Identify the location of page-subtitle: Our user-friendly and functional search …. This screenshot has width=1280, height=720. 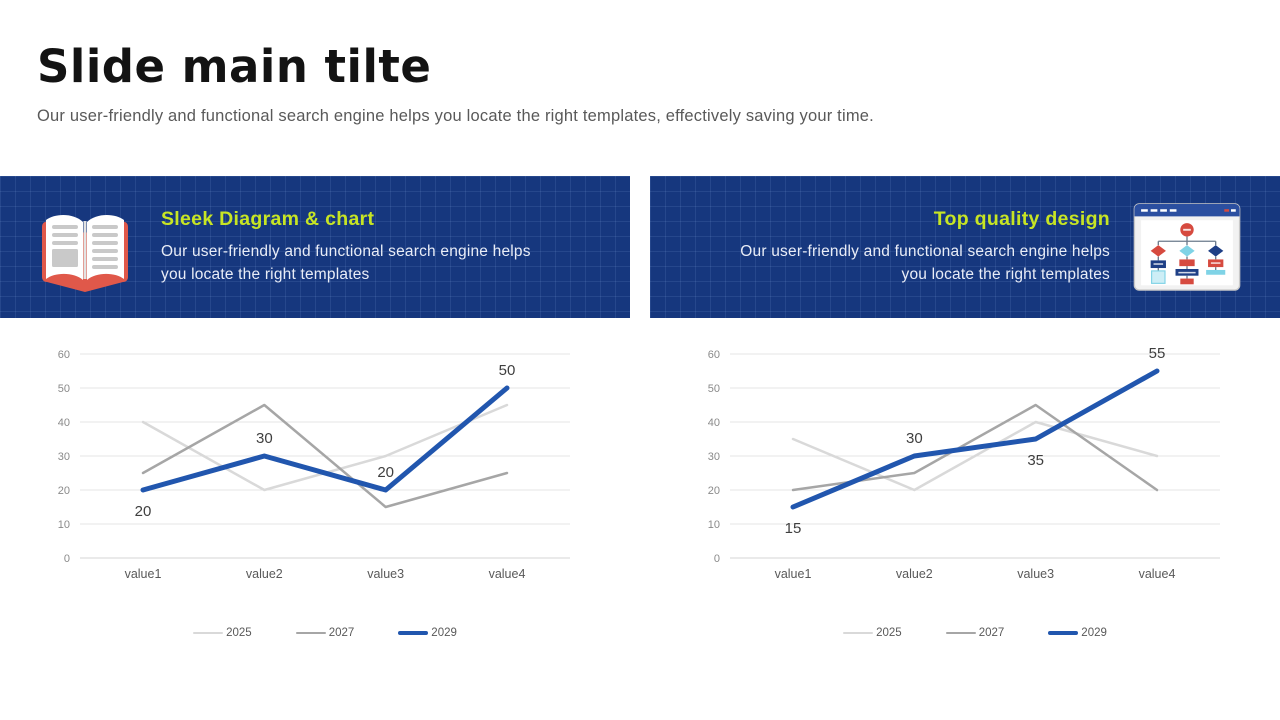
(455, 116).